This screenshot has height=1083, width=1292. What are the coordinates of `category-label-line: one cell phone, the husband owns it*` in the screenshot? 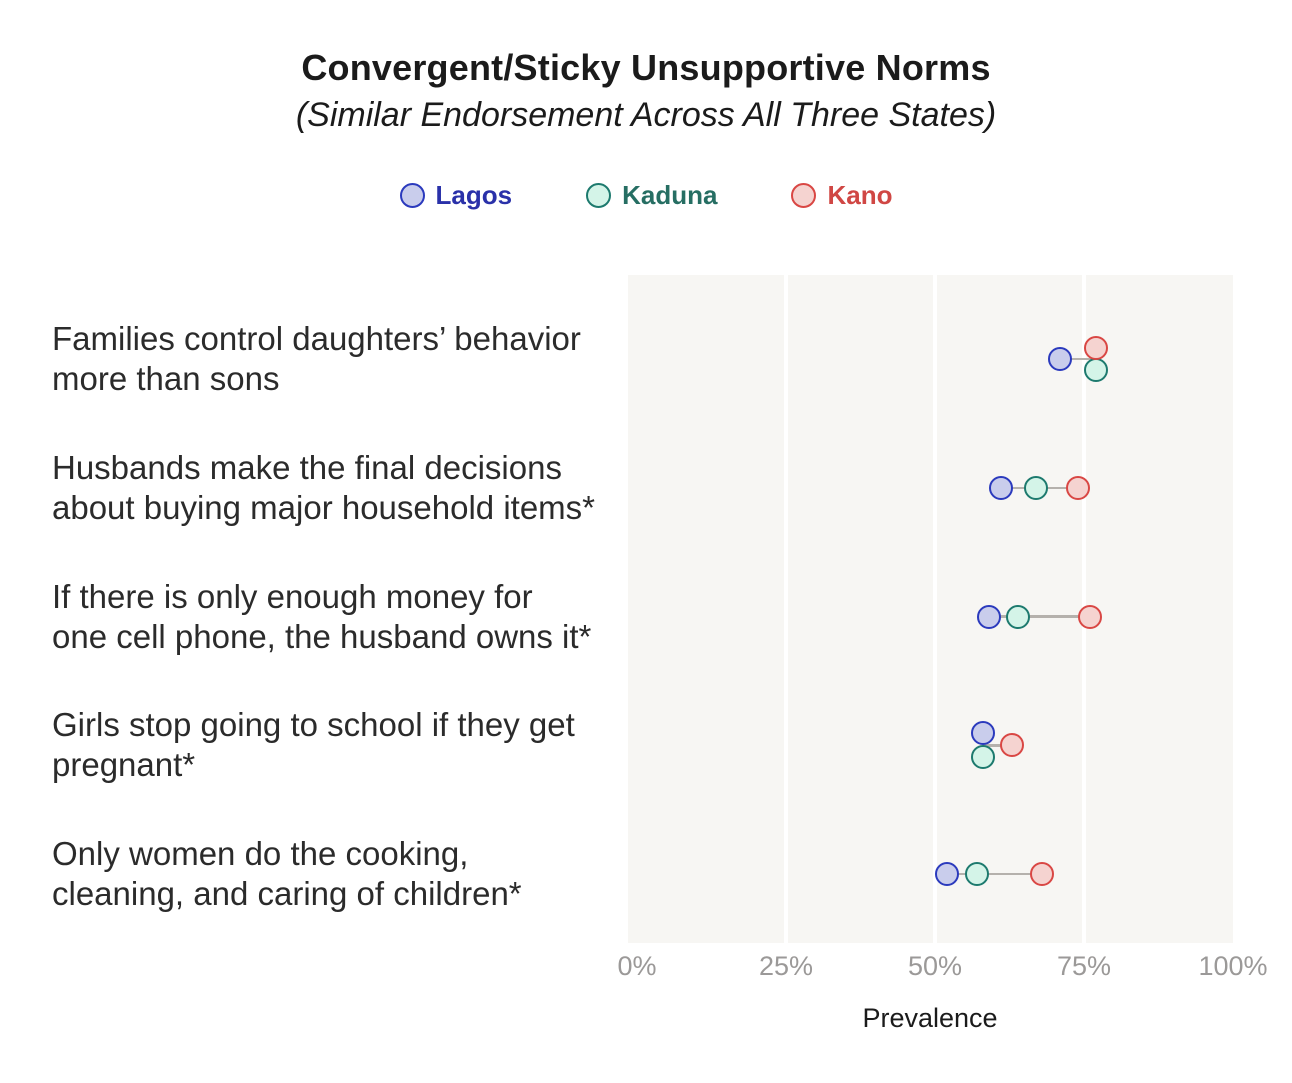 It's located at (322, 636).